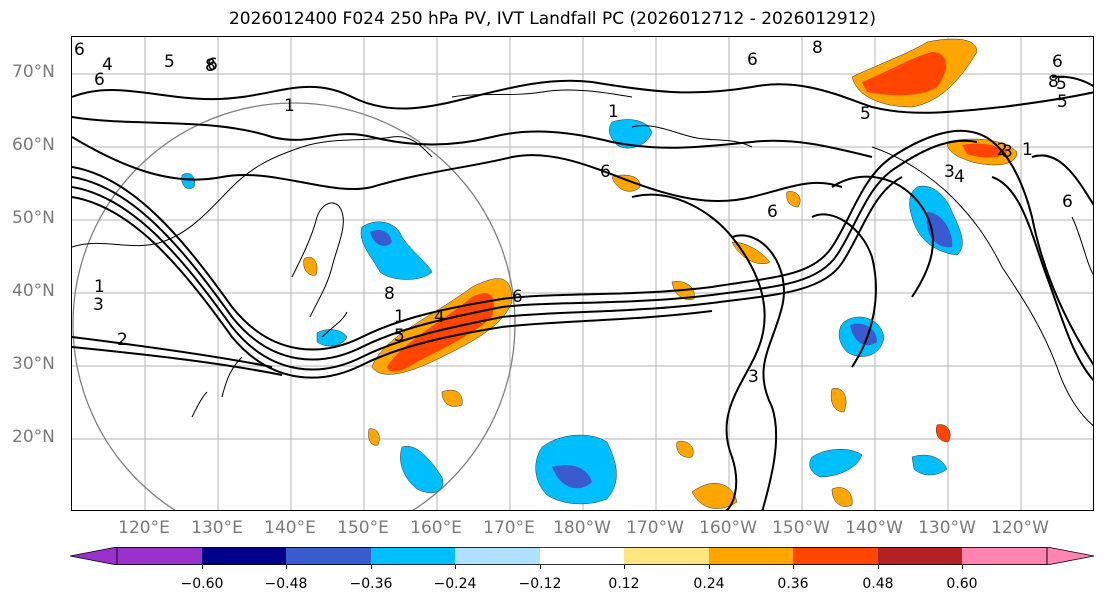 The height and width of the screenshot is (604, 1105). What do you see at coordinates (436, 528) in the screenshot?
I see `lon-label-160e: 160°E` at bounding box center [436, 528].